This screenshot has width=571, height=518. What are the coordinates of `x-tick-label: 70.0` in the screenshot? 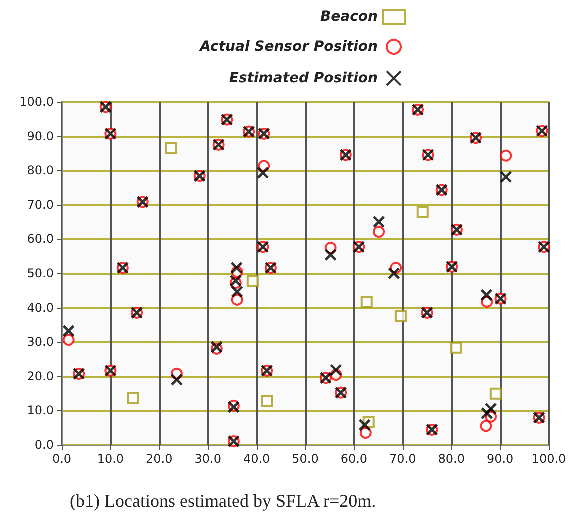 It's located at (403, 459).